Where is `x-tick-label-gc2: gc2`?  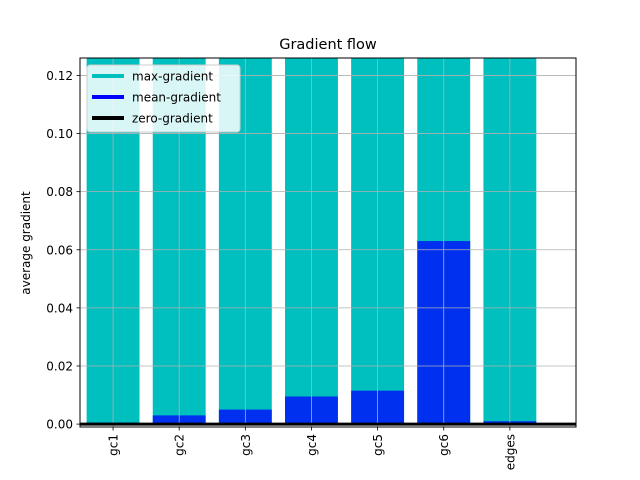
x-tick-label-gc2: gc2 is located at coordinates (180, 445).